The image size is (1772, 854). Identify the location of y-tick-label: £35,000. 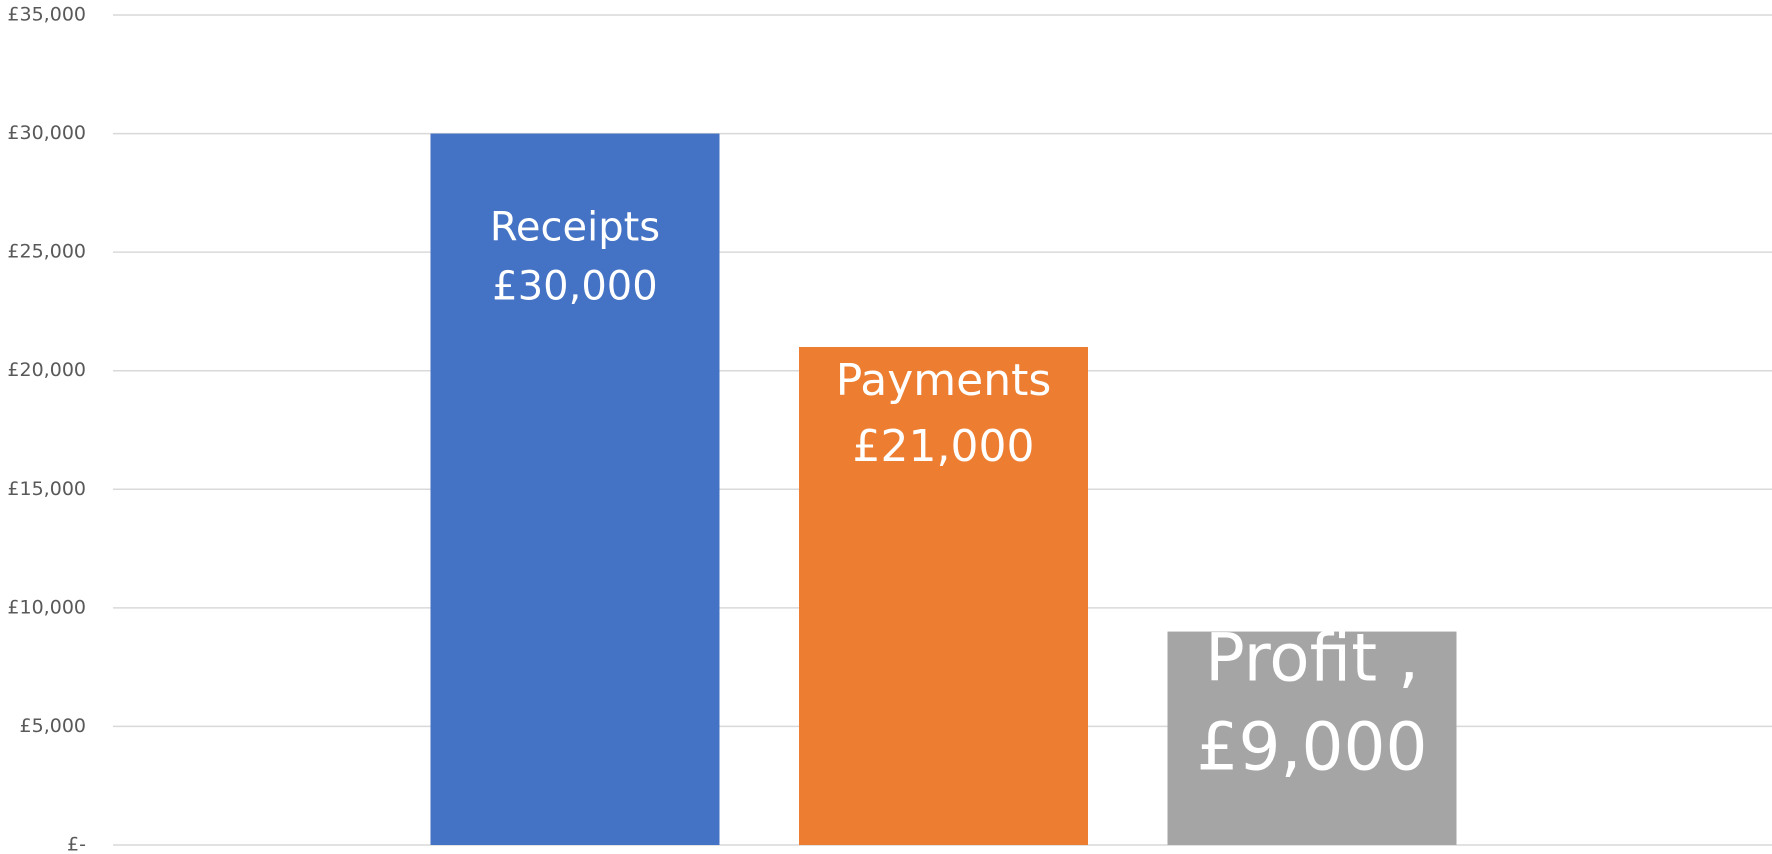
(46, 15).